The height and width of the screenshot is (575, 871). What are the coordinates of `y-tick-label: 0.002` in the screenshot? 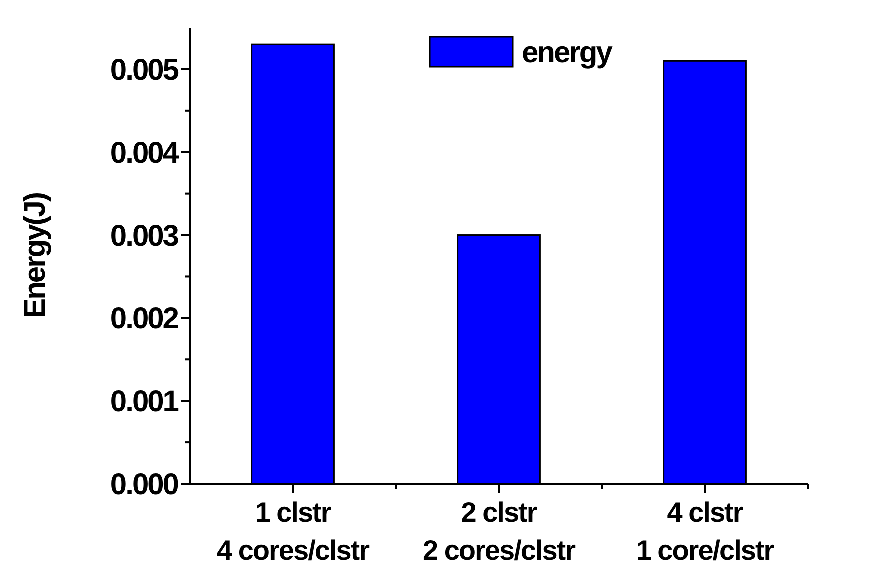 It's located at (144, 319).